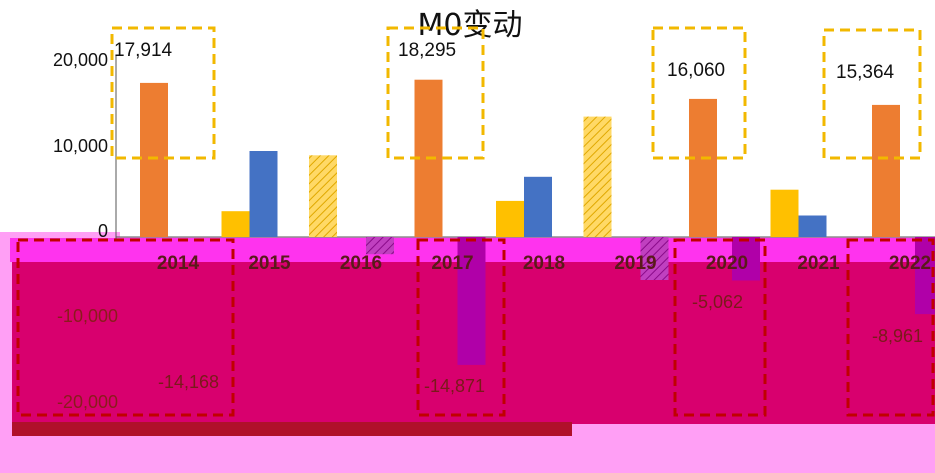 This screenshot has height=473, width=935. I want to click on negative-region-bottom-line, so click(292, 429).